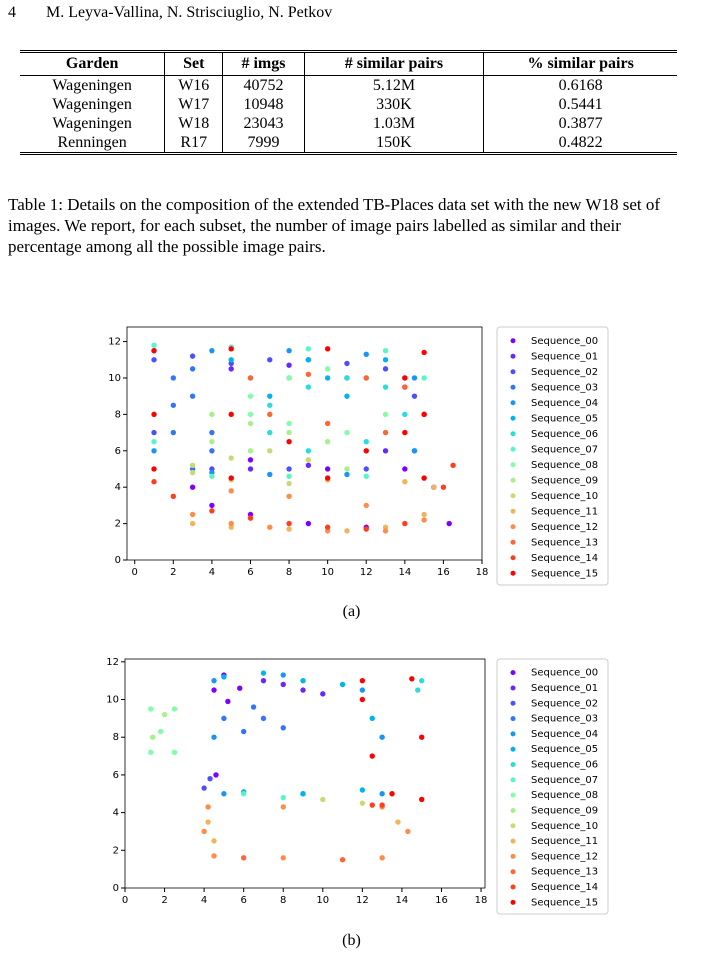  Describe the element at coordinates (366, 572) in the screenshot. I see `x-tick-label: 12` at that location.